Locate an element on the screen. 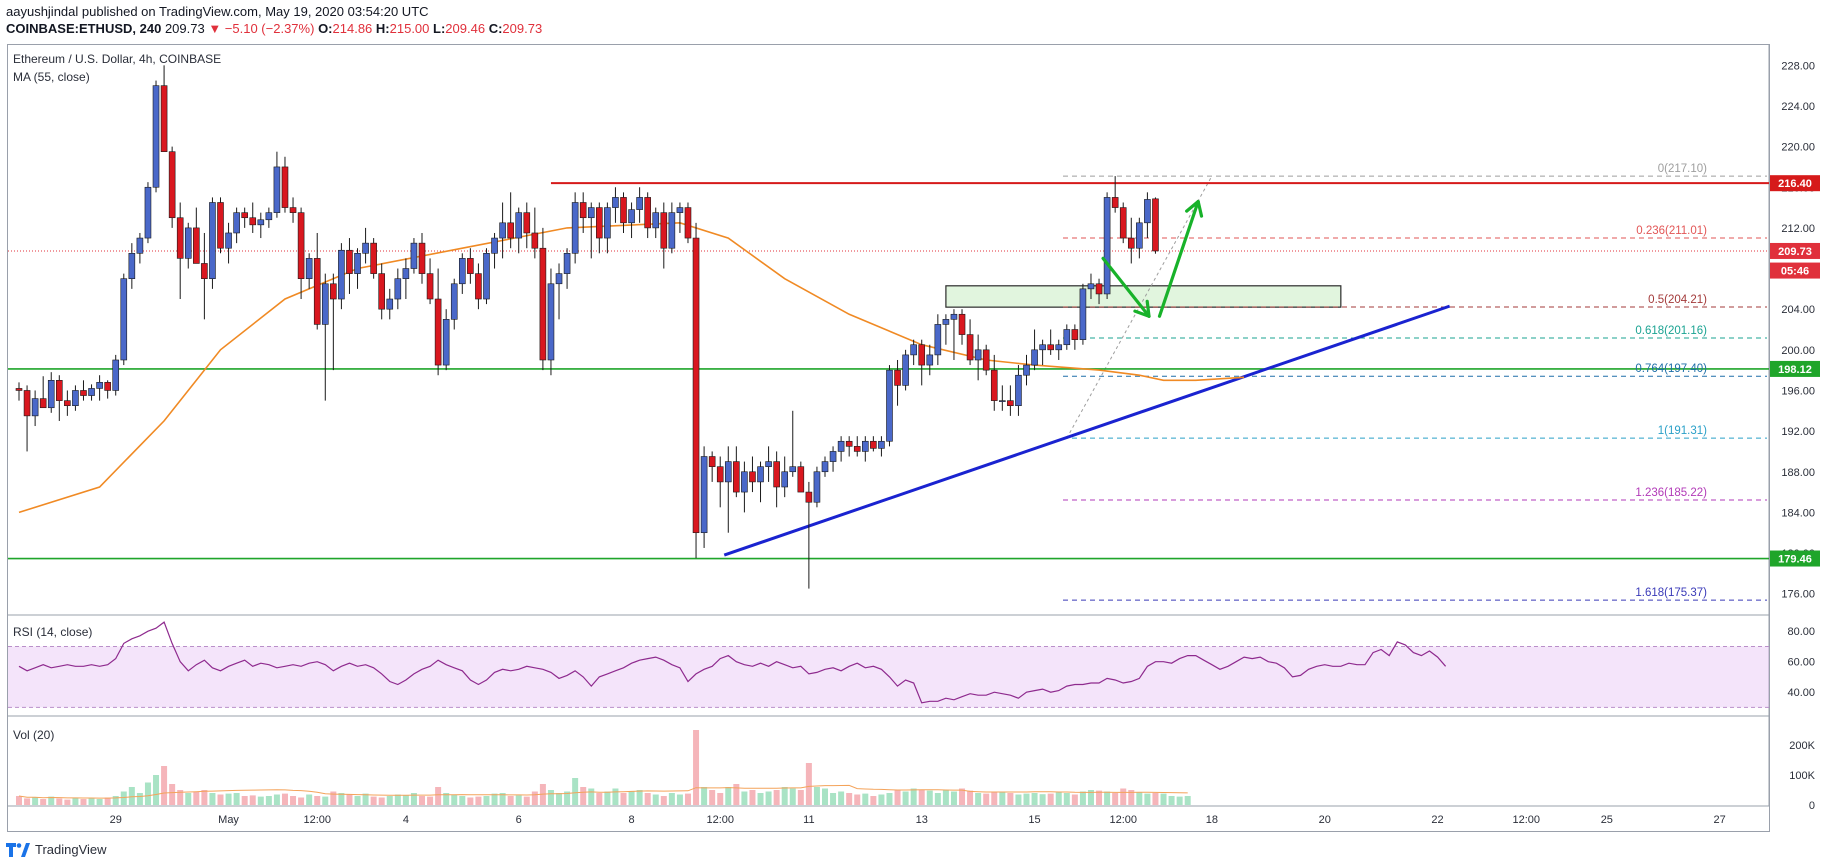  low-value: 209.46 is located at coordinates (465, 28).